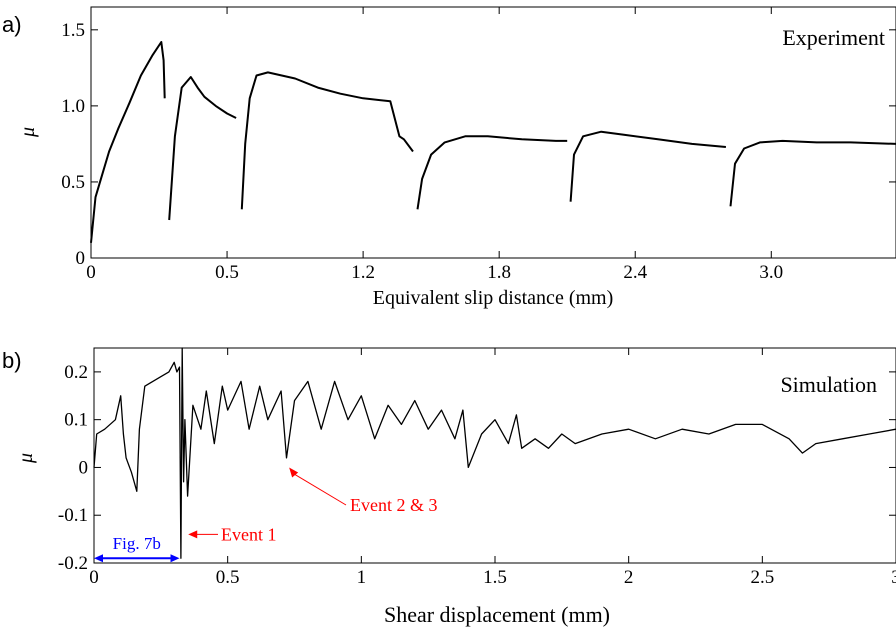  What do you see at coordinates (635, 272) in the screenshot?
I see `panel-a-x-tick-label: 2.4` at bounding box center [635, 272].